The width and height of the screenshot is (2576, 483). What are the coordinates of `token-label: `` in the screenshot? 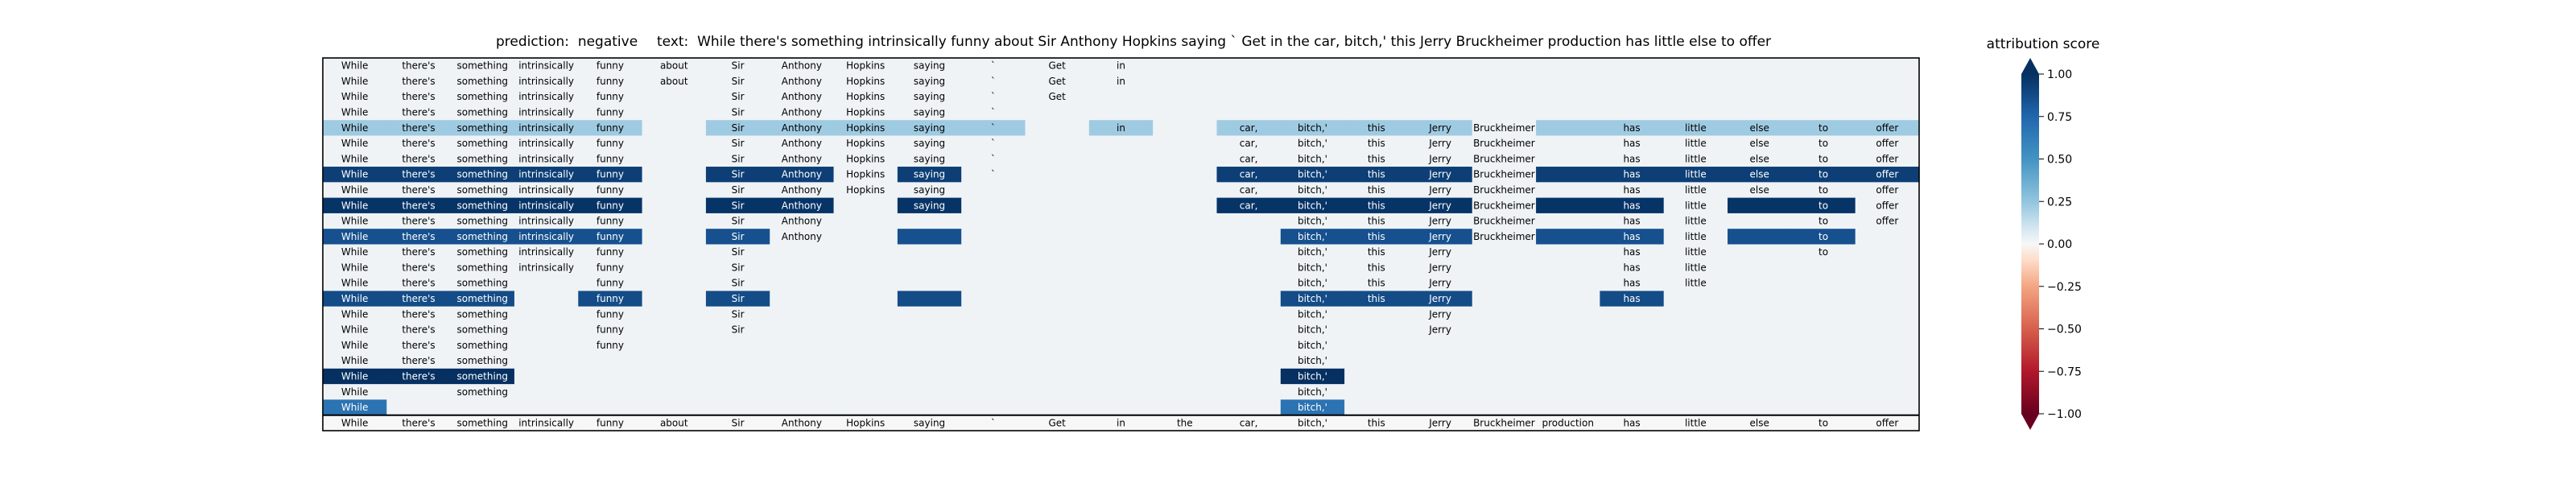 It's located at (993, 128).